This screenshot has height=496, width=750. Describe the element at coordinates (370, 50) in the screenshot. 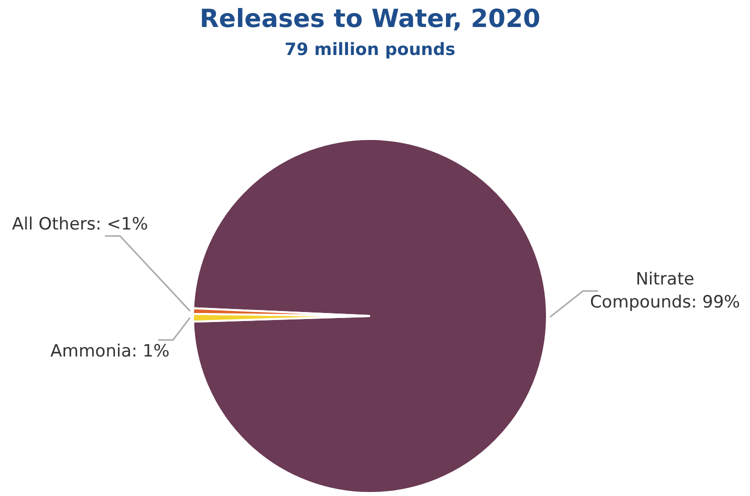

I see `chart-subtitle: 79 million pounds` at that location.